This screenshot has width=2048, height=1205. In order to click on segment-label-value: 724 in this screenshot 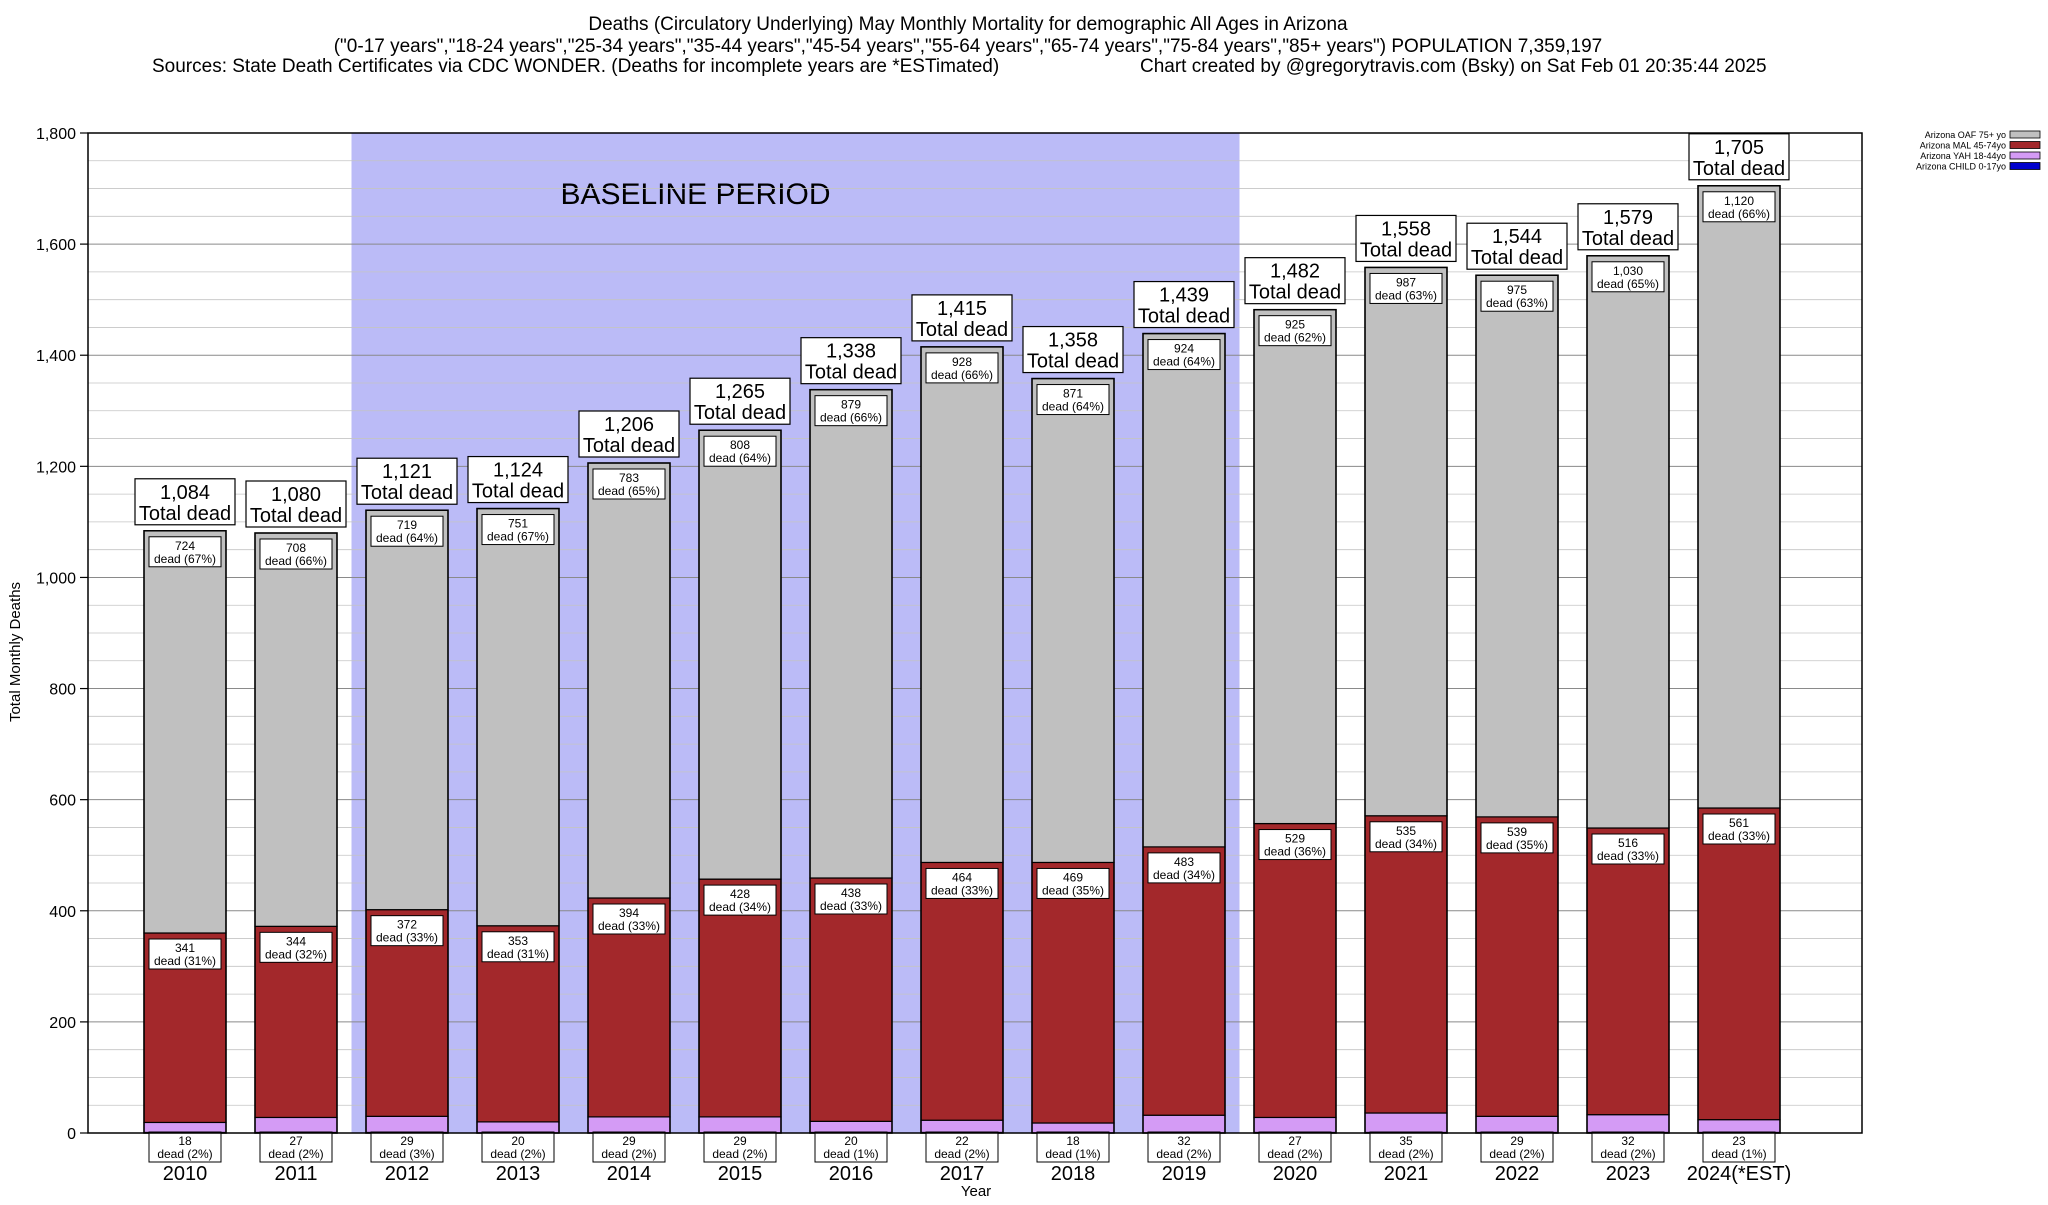, I will do `click(185, 546)`.